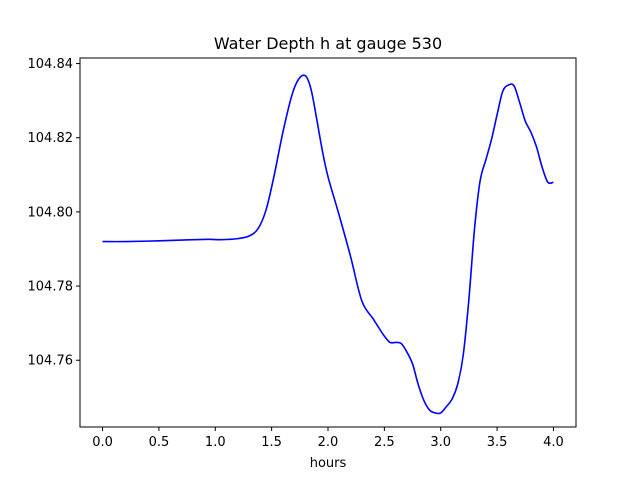 Image resolution: width=640 pixels, height=480 pixels. What do you see at coordinates (215, 442) in the screenshot?
I see `x-tick-label: 1.0` at bounding box center [215, 442].